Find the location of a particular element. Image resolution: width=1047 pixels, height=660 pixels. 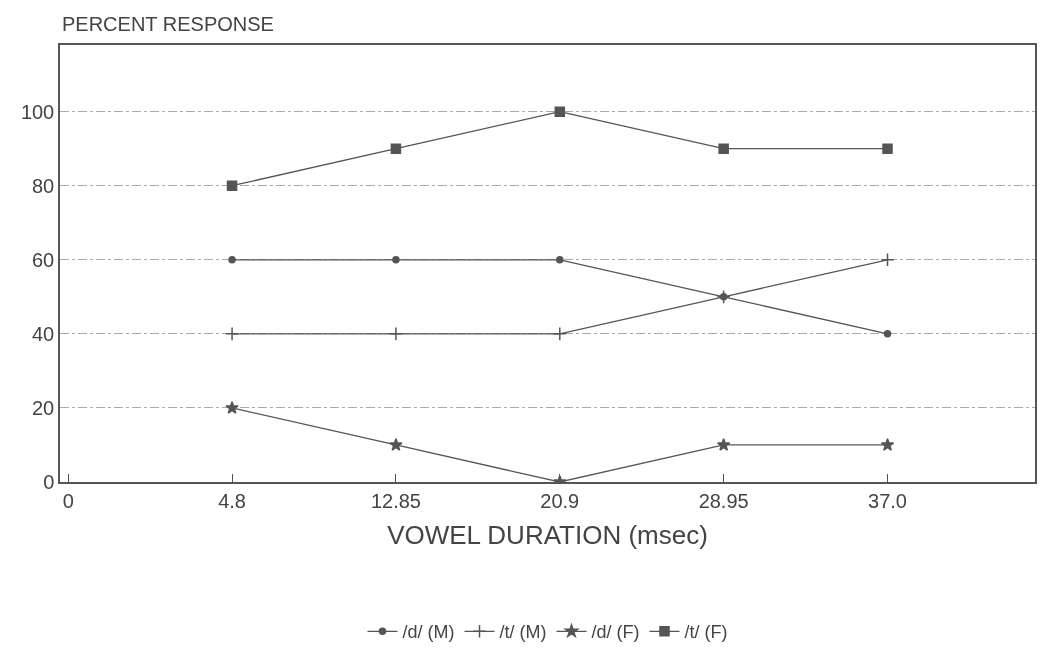

y-tick-label: 40 is located at coordinates (43, 333).